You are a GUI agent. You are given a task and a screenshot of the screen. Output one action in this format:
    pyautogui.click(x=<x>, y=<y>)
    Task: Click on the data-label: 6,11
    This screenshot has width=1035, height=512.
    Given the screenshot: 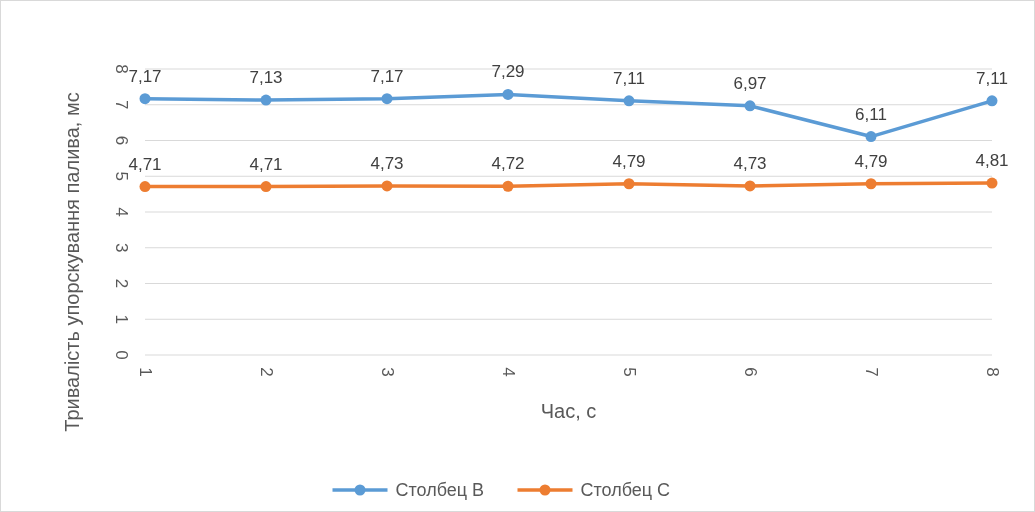 What is the action you would take?
    pyautogui.click(x=871, y=114)
    